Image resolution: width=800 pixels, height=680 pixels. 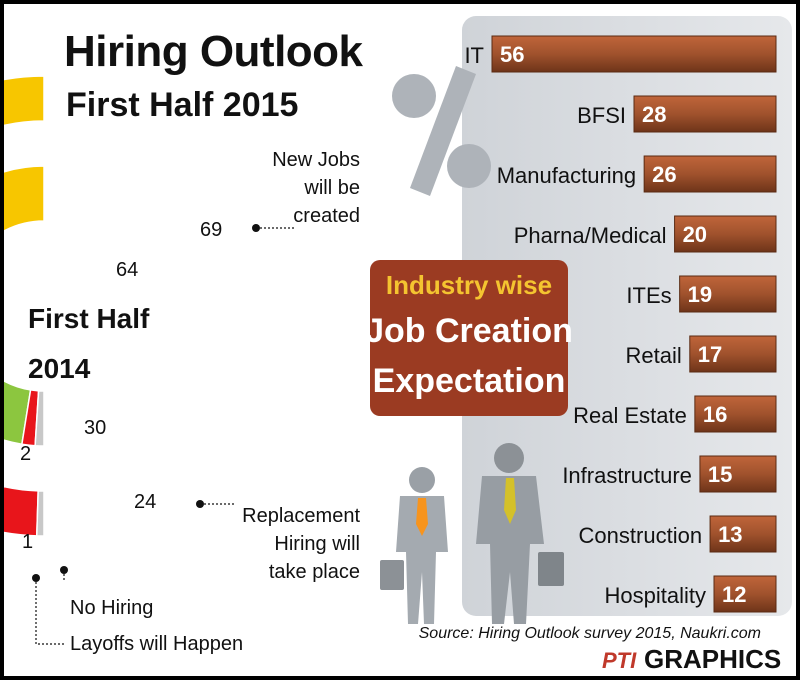 What do you see at coordinates (512, 54) in the screenshot?
I see `industry-bar-value: 56` at bounding box center [512, 54].